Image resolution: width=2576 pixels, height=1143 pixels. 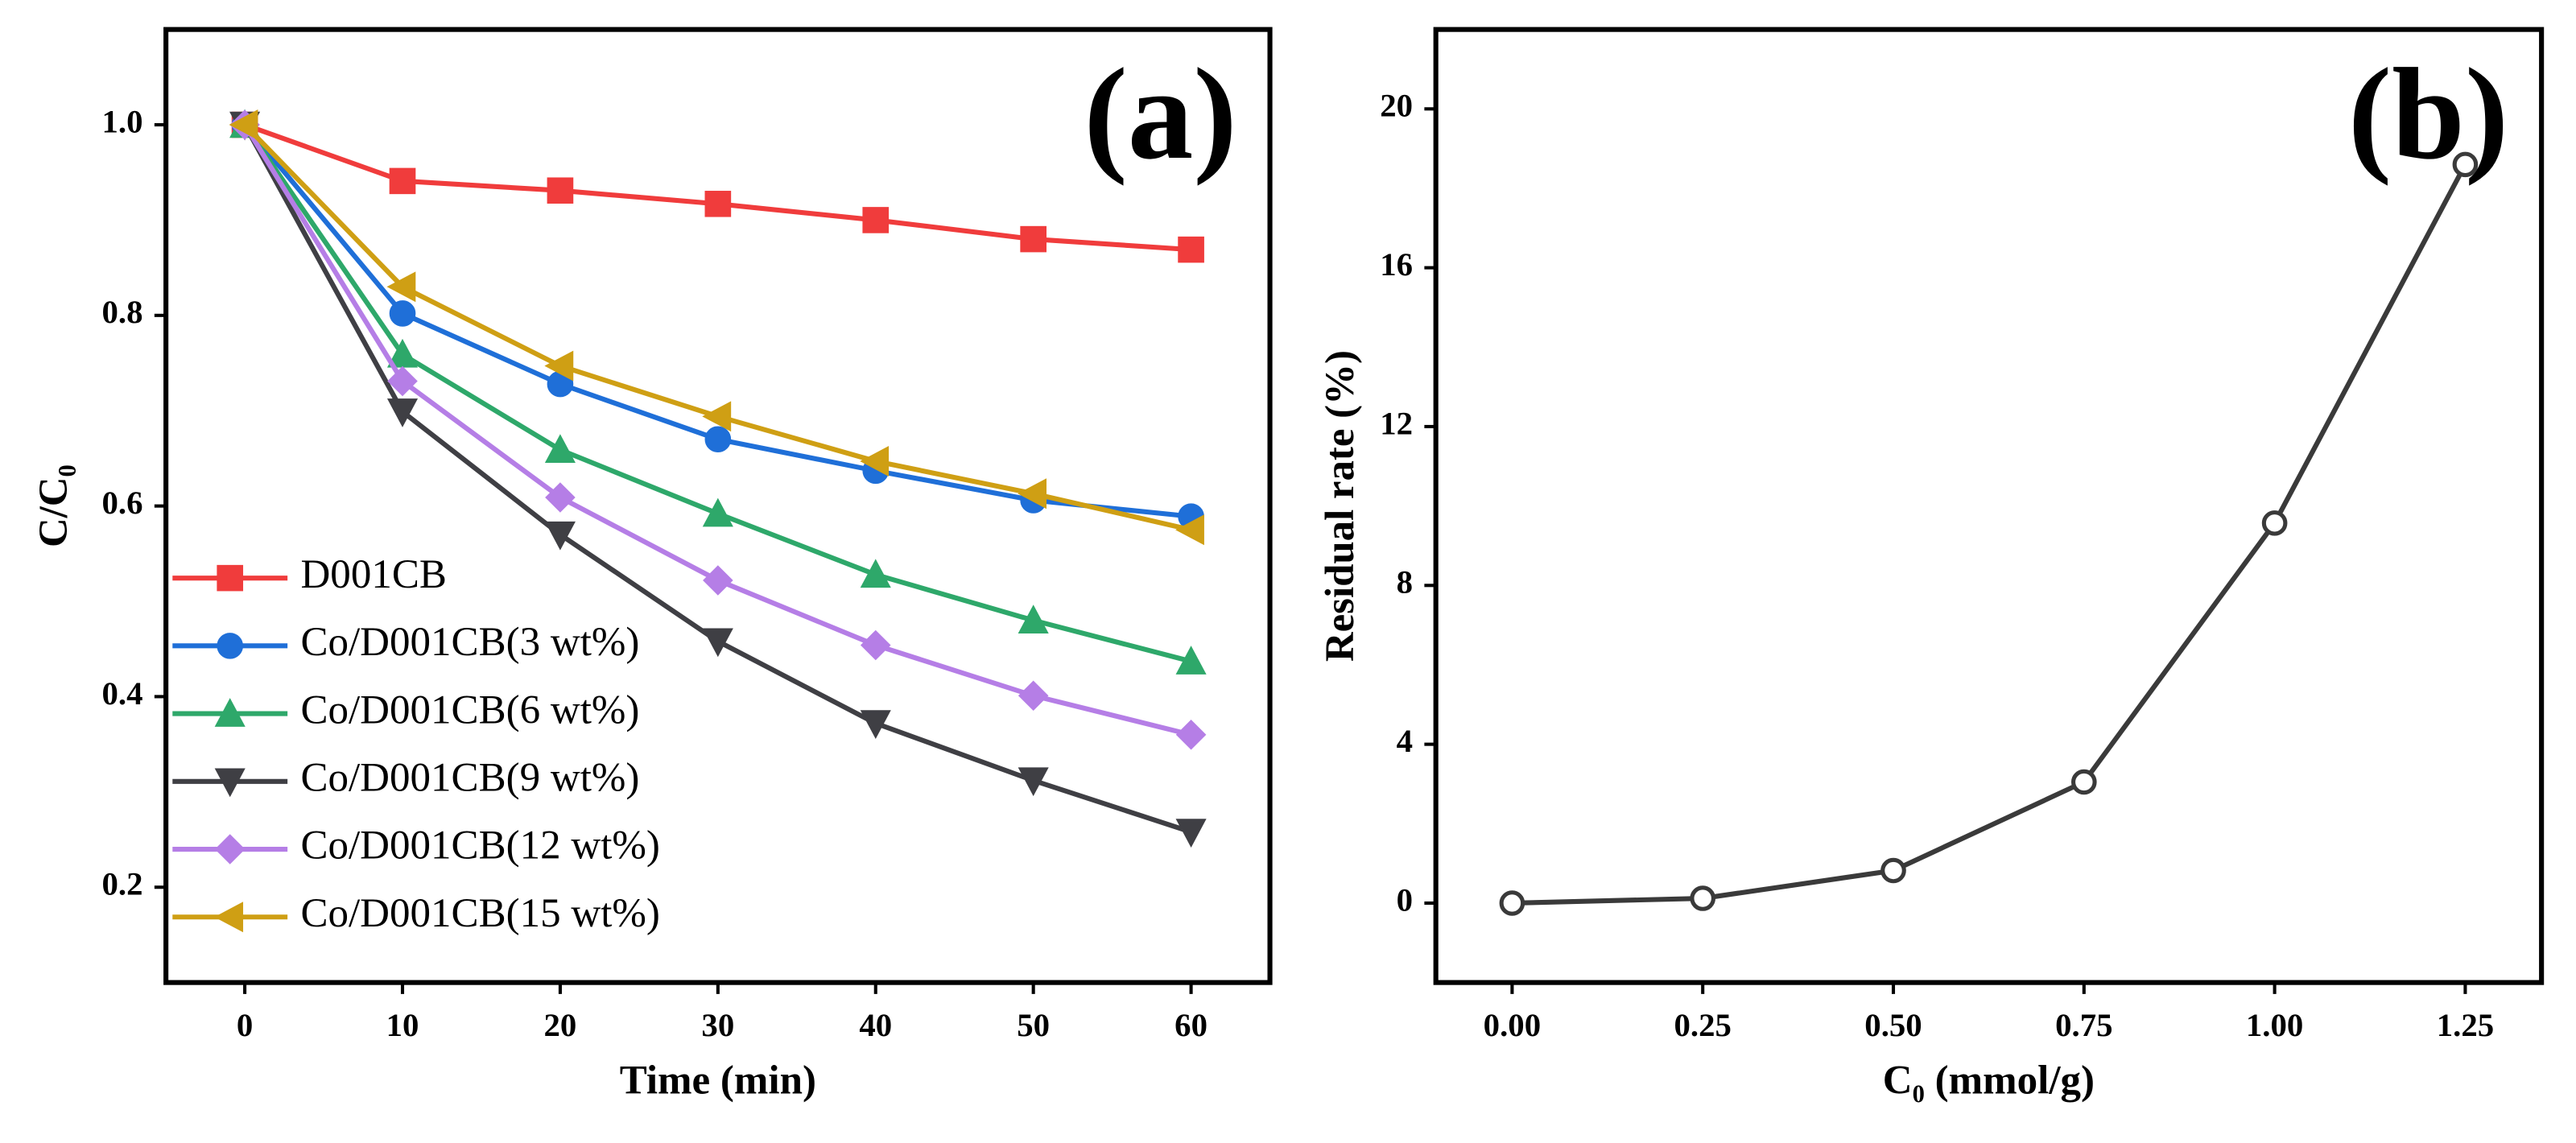 What do you see at coordinates (1405, 741) in the screenshot?
I see `y-tick-label: 4` at bounding box center [1405, 741].